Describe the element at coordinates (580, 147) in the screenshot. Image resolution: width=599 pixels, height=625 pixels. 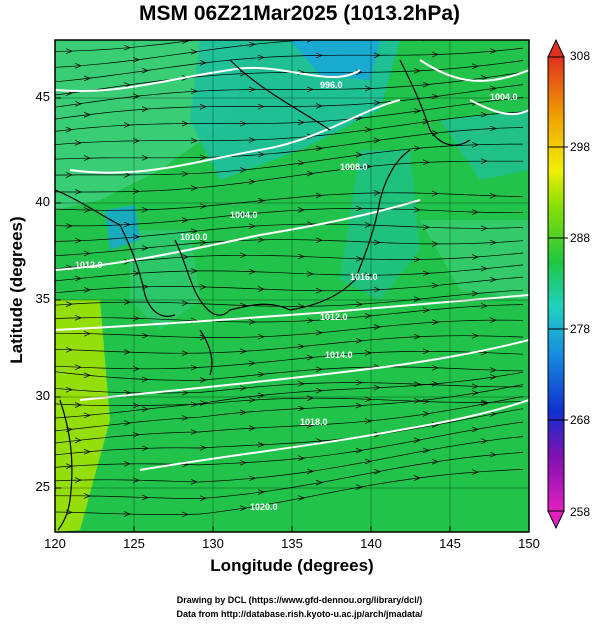
I see `colorbar-tick-label: 298` at that location.